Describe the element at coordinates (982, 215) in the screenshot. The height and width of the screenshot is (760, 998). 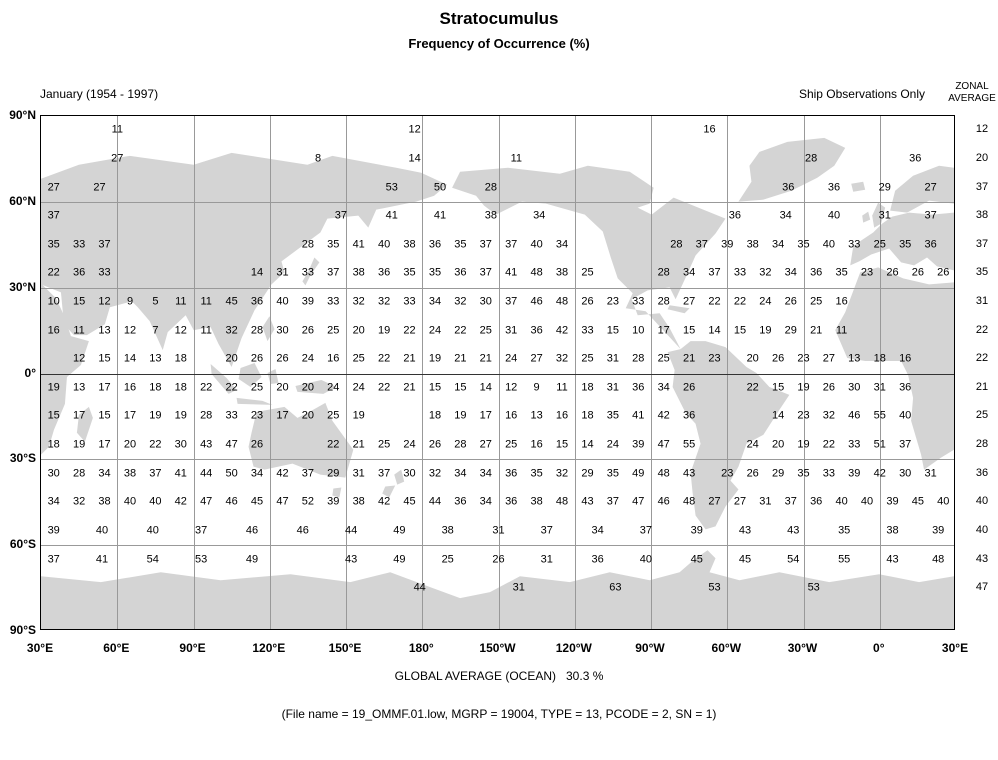
I see `zonal-average-value: 38` at that location.